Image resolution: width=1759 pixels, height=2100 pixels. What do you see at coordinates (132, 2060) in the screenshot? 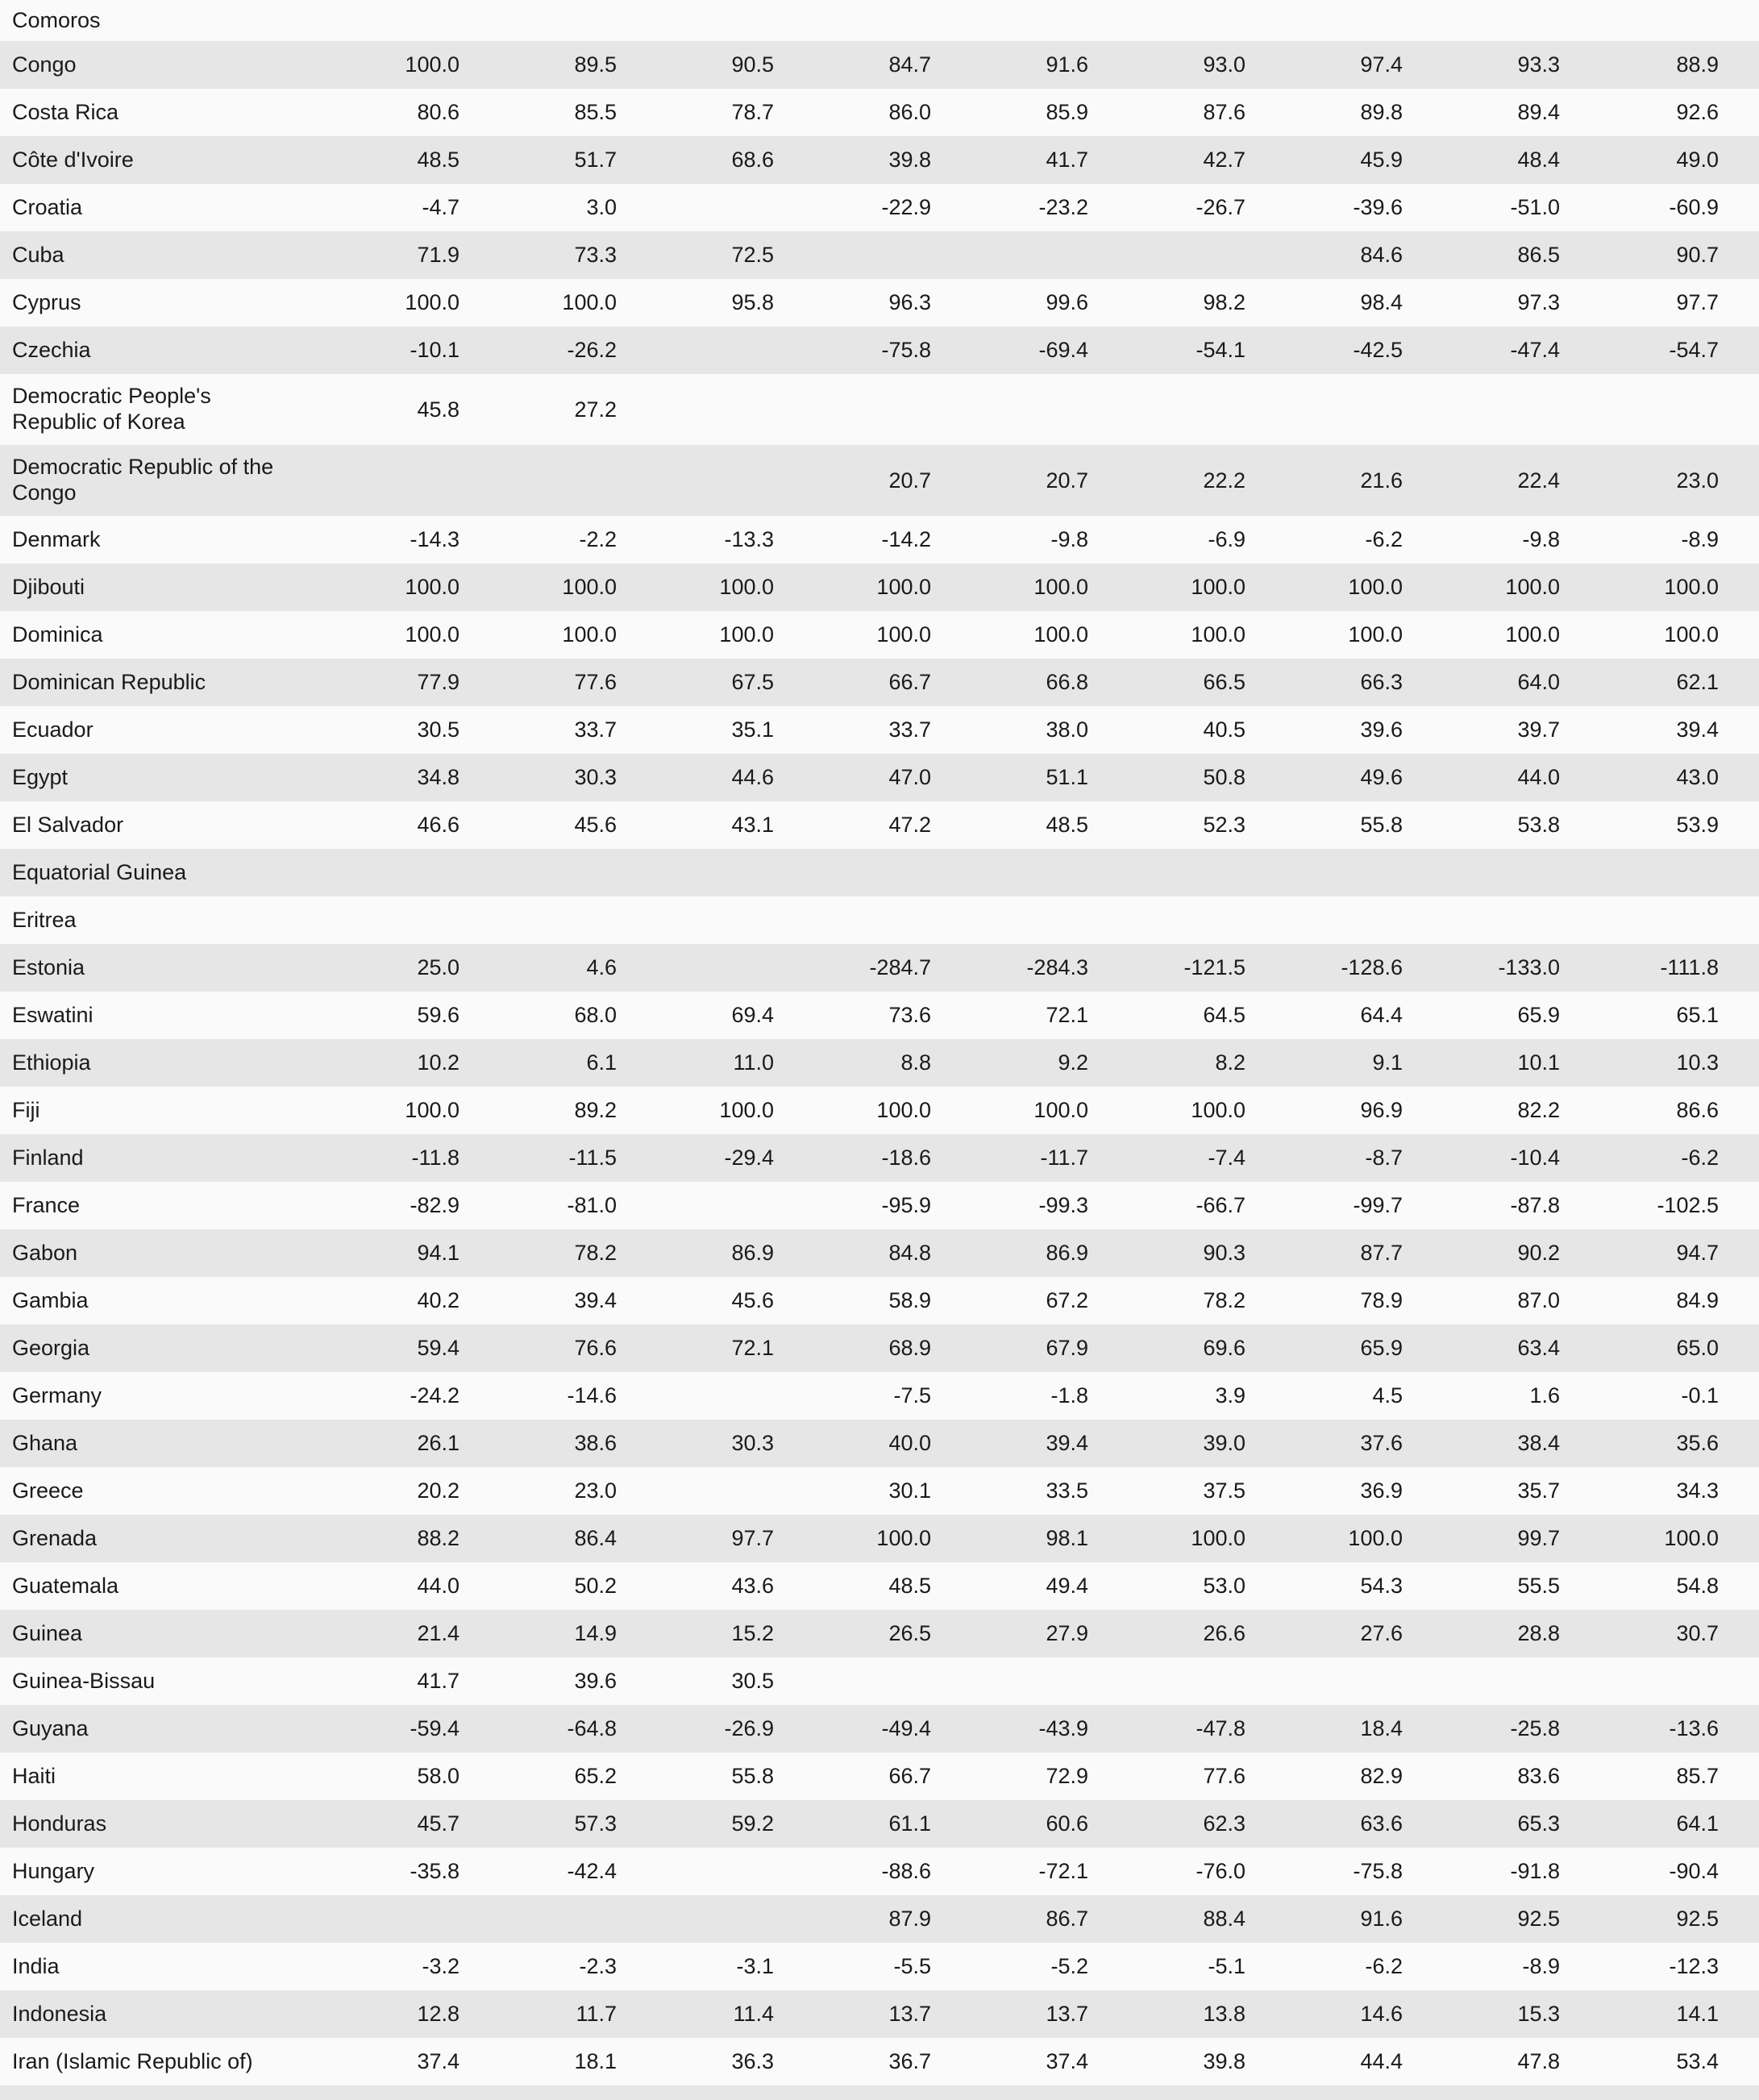
I see `country-name-cell: Iran (Islamic Republic of)` at bounding box center [132, 2060].